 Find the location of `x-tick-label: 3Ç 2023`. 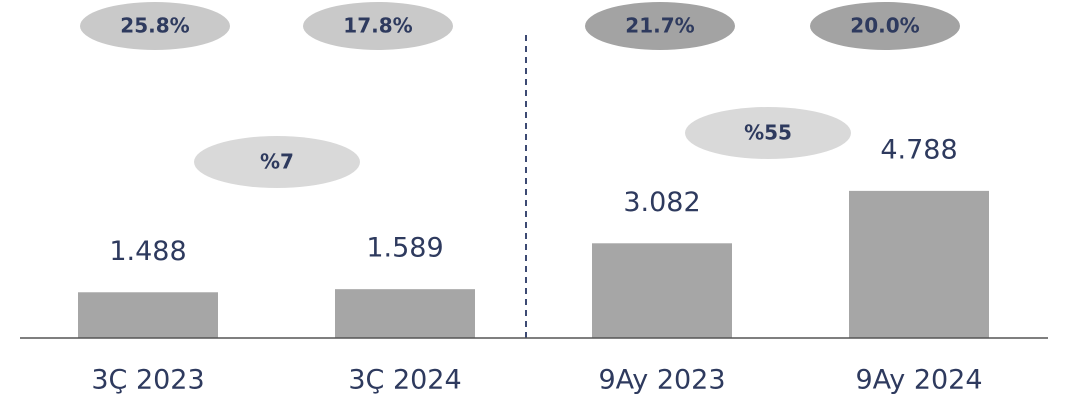

x-tick-label: 3Ç 2023 is located at coordinates (147, 380).